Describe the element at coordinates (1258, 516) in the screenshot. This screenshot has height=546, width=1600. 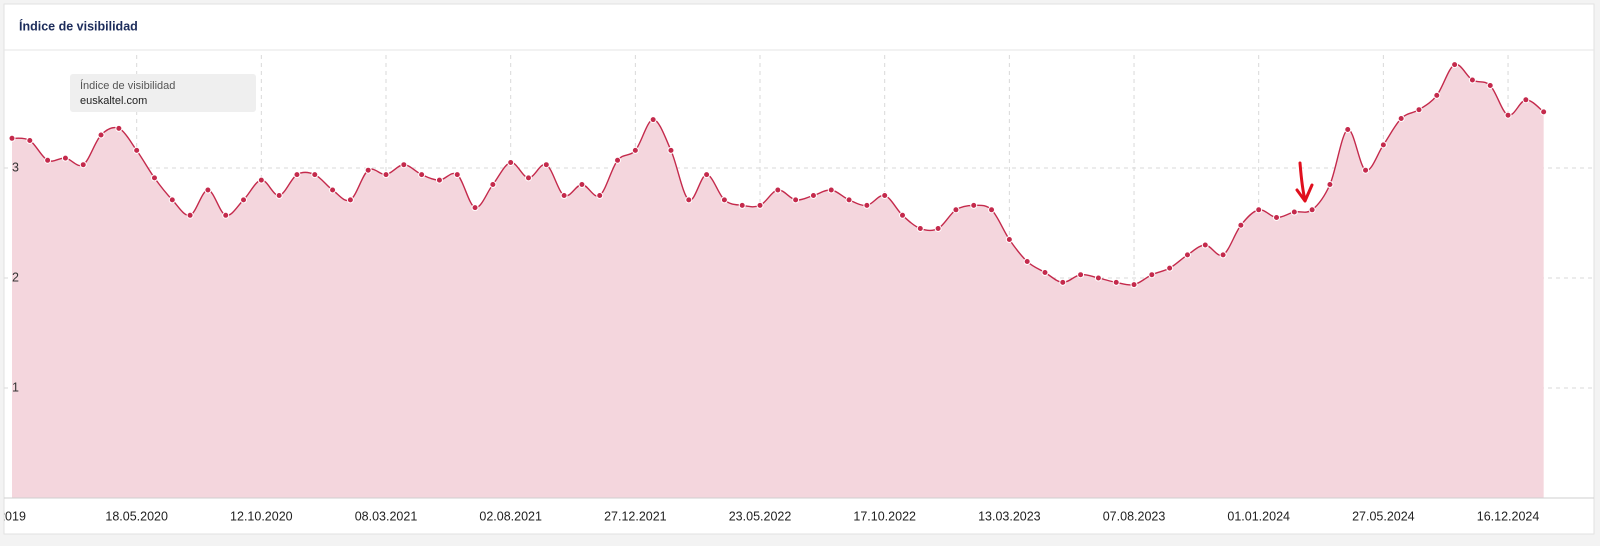
I see `x-tick-label: 01.01.2024` at that location.